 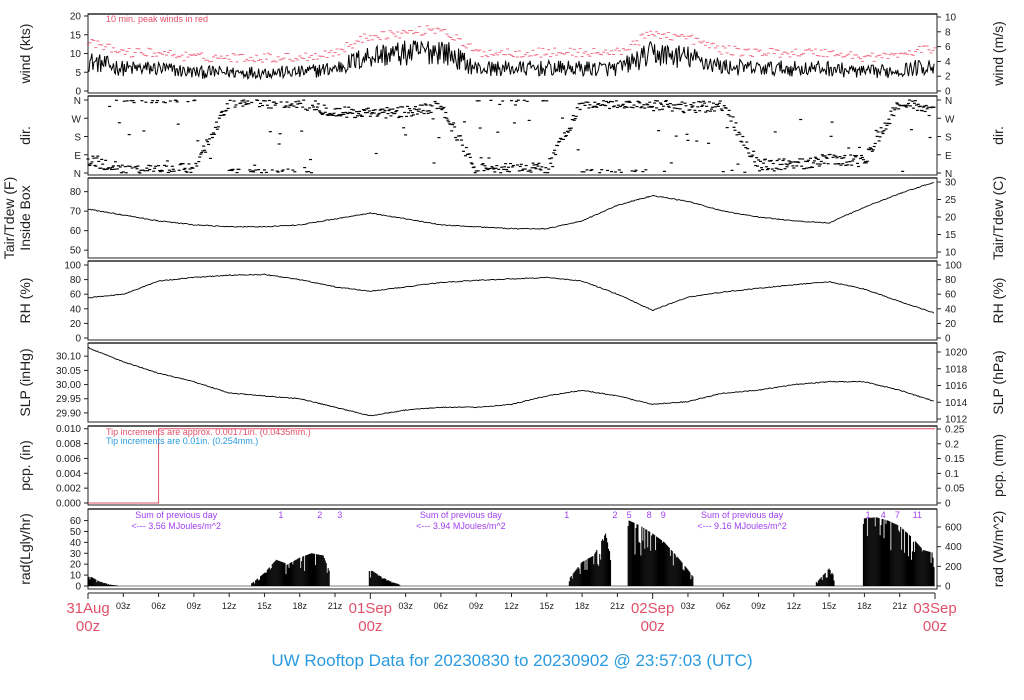 I want to click on slp-tick-label-left: 30.05, so click(x=68, y=371).